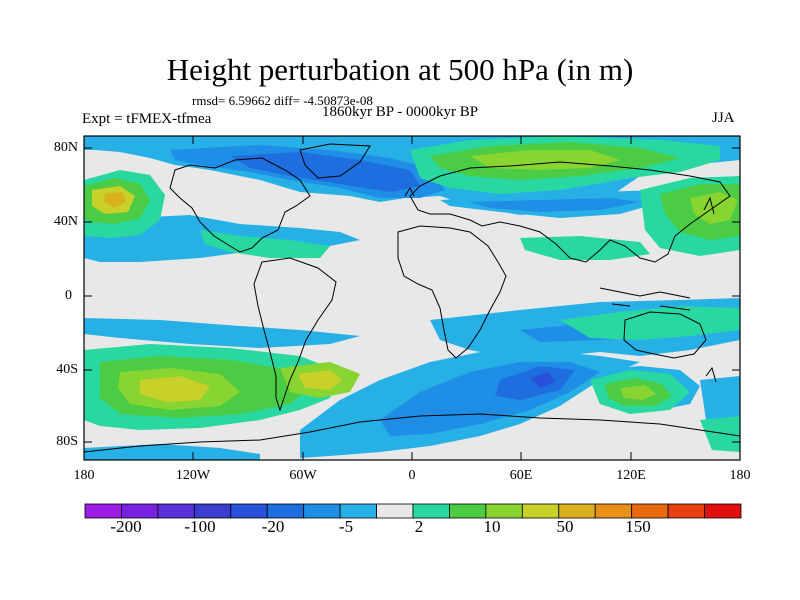  I want to click on coastline-north-america, so click(240, 205).